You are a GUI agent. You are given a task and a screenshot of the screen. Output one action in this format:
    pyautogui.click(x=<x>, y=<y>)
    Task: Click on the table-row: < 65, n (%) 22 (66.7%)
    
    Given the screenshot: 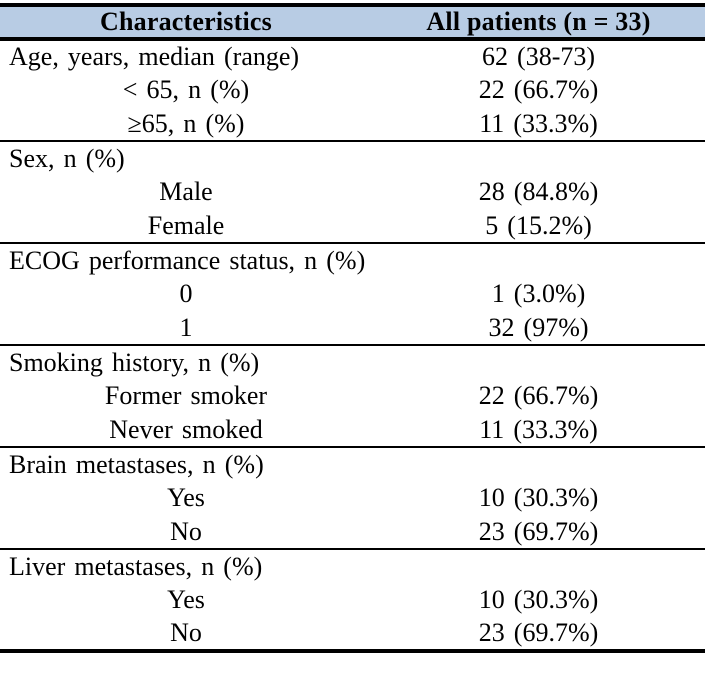 What is the action you would take?
    pyautogui.click(x=352, y=90)
    